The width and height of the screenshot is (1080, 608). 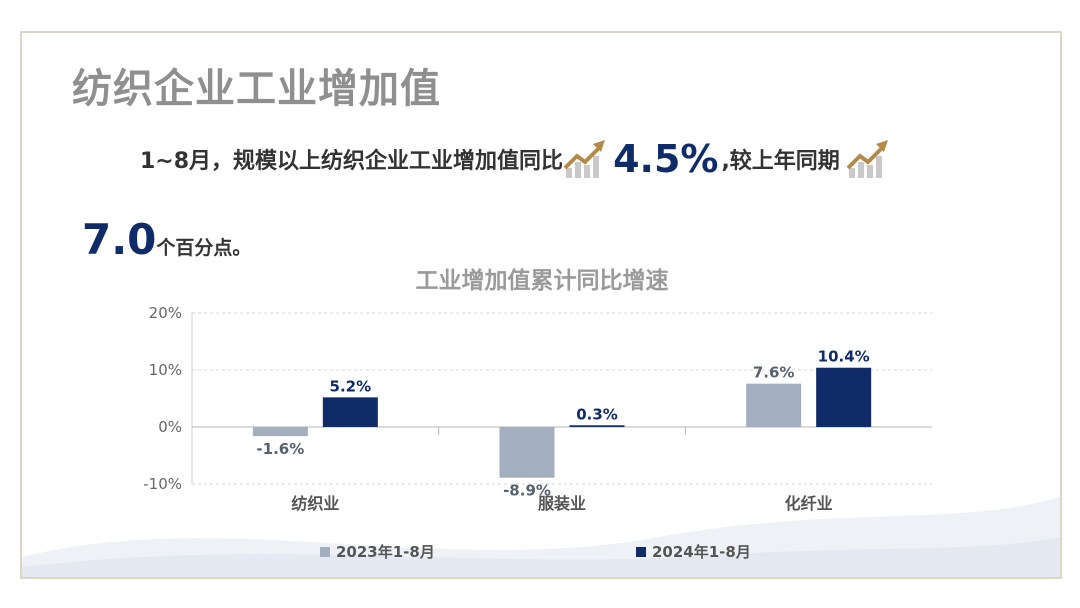 What do you see at coordinates (774, 373) in the screenshot?
I see `data-label: 7.6%` at bounding box center [774, 373].